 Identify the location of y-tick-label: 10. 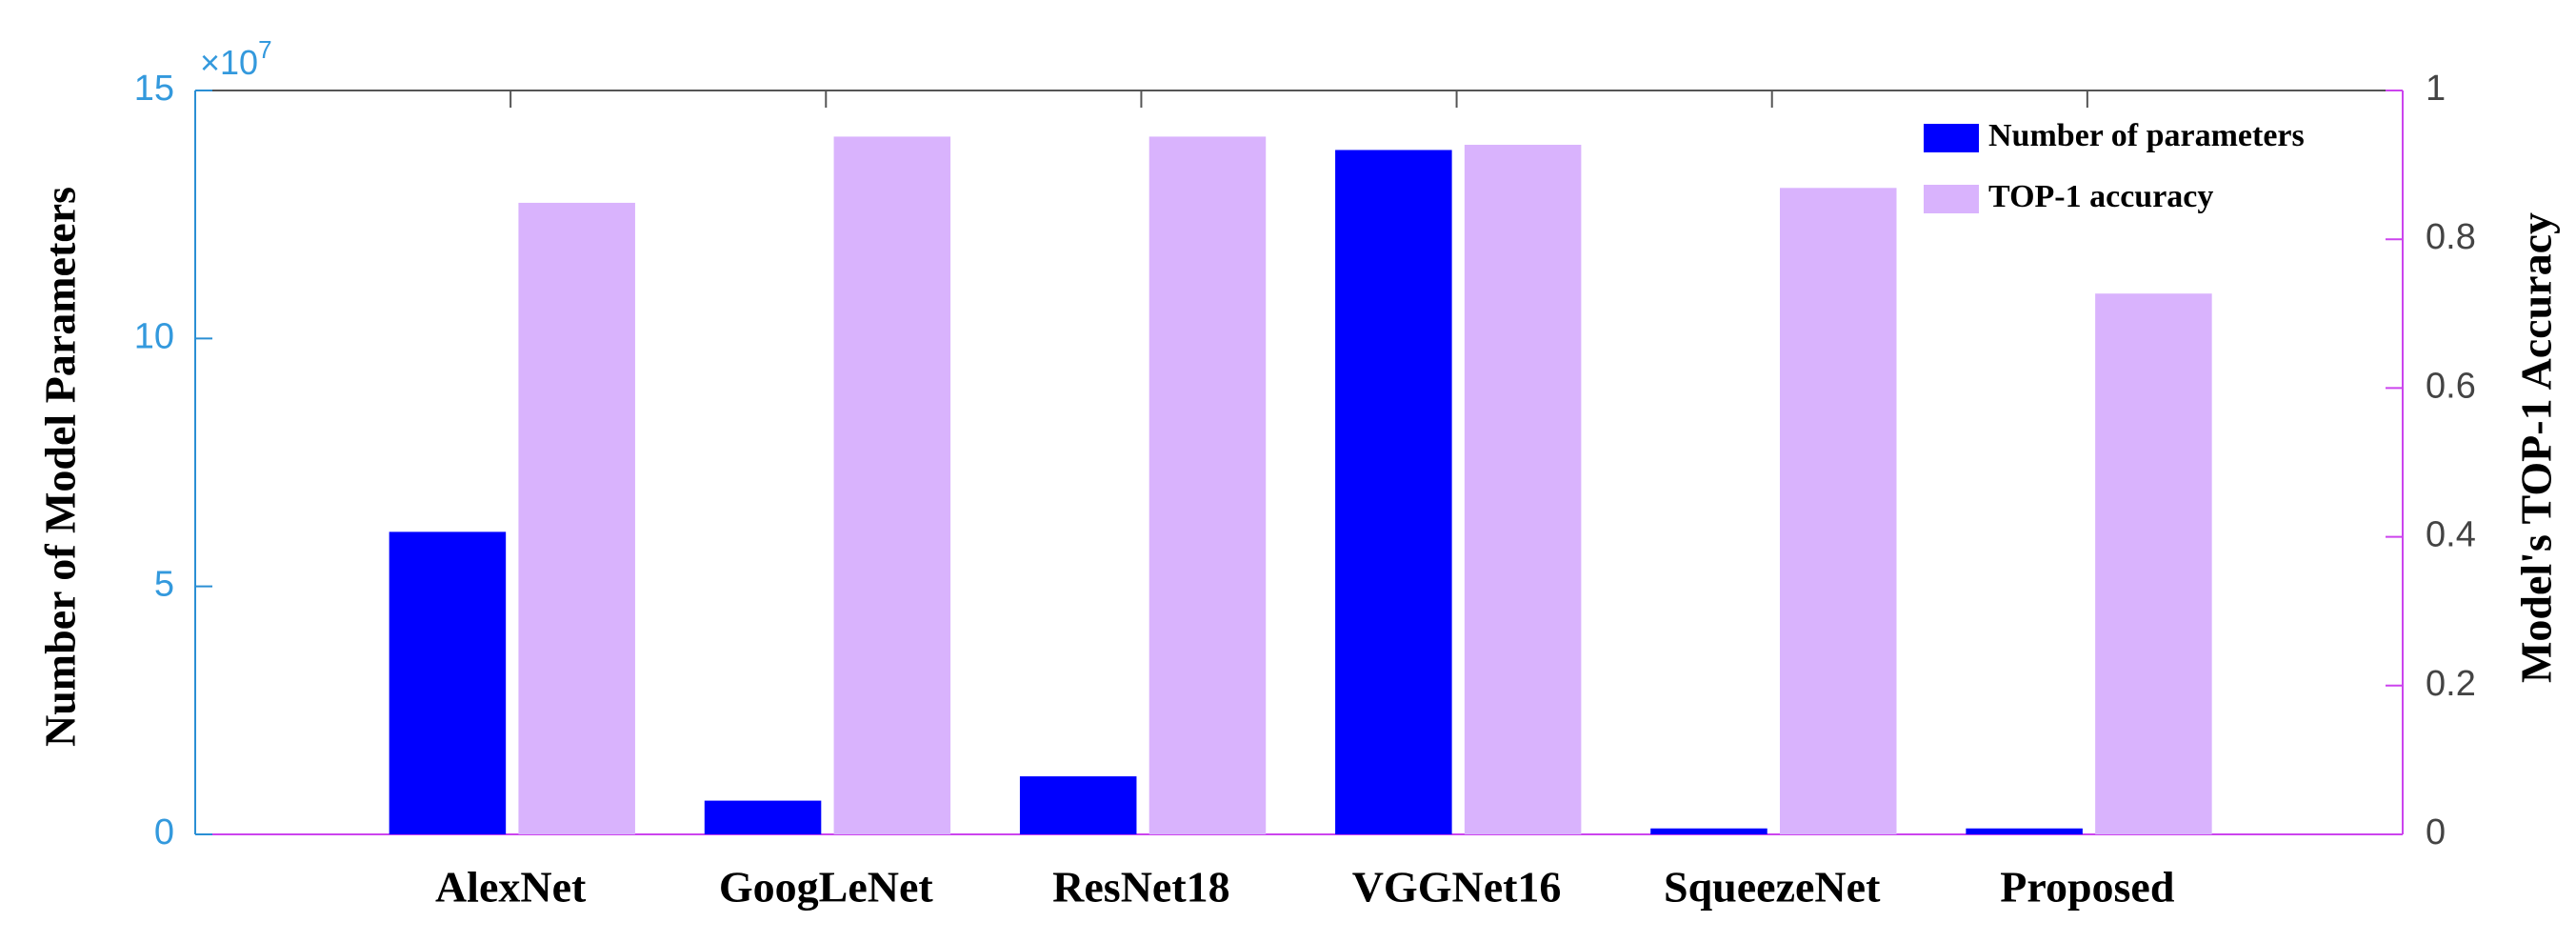
(154, 336).